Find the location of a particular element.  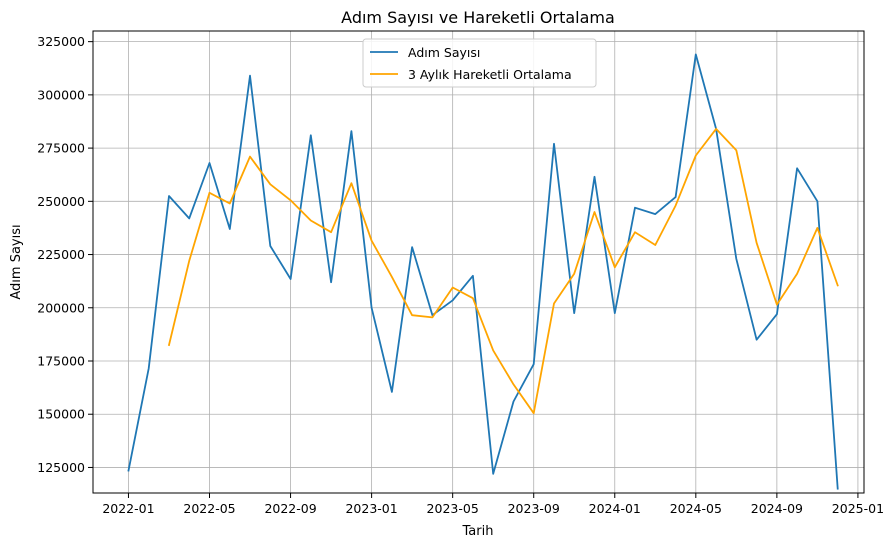

legend: Adım Sayısı 3 Aylık Hareketli Ortalama is located at coordinates (479, 63).